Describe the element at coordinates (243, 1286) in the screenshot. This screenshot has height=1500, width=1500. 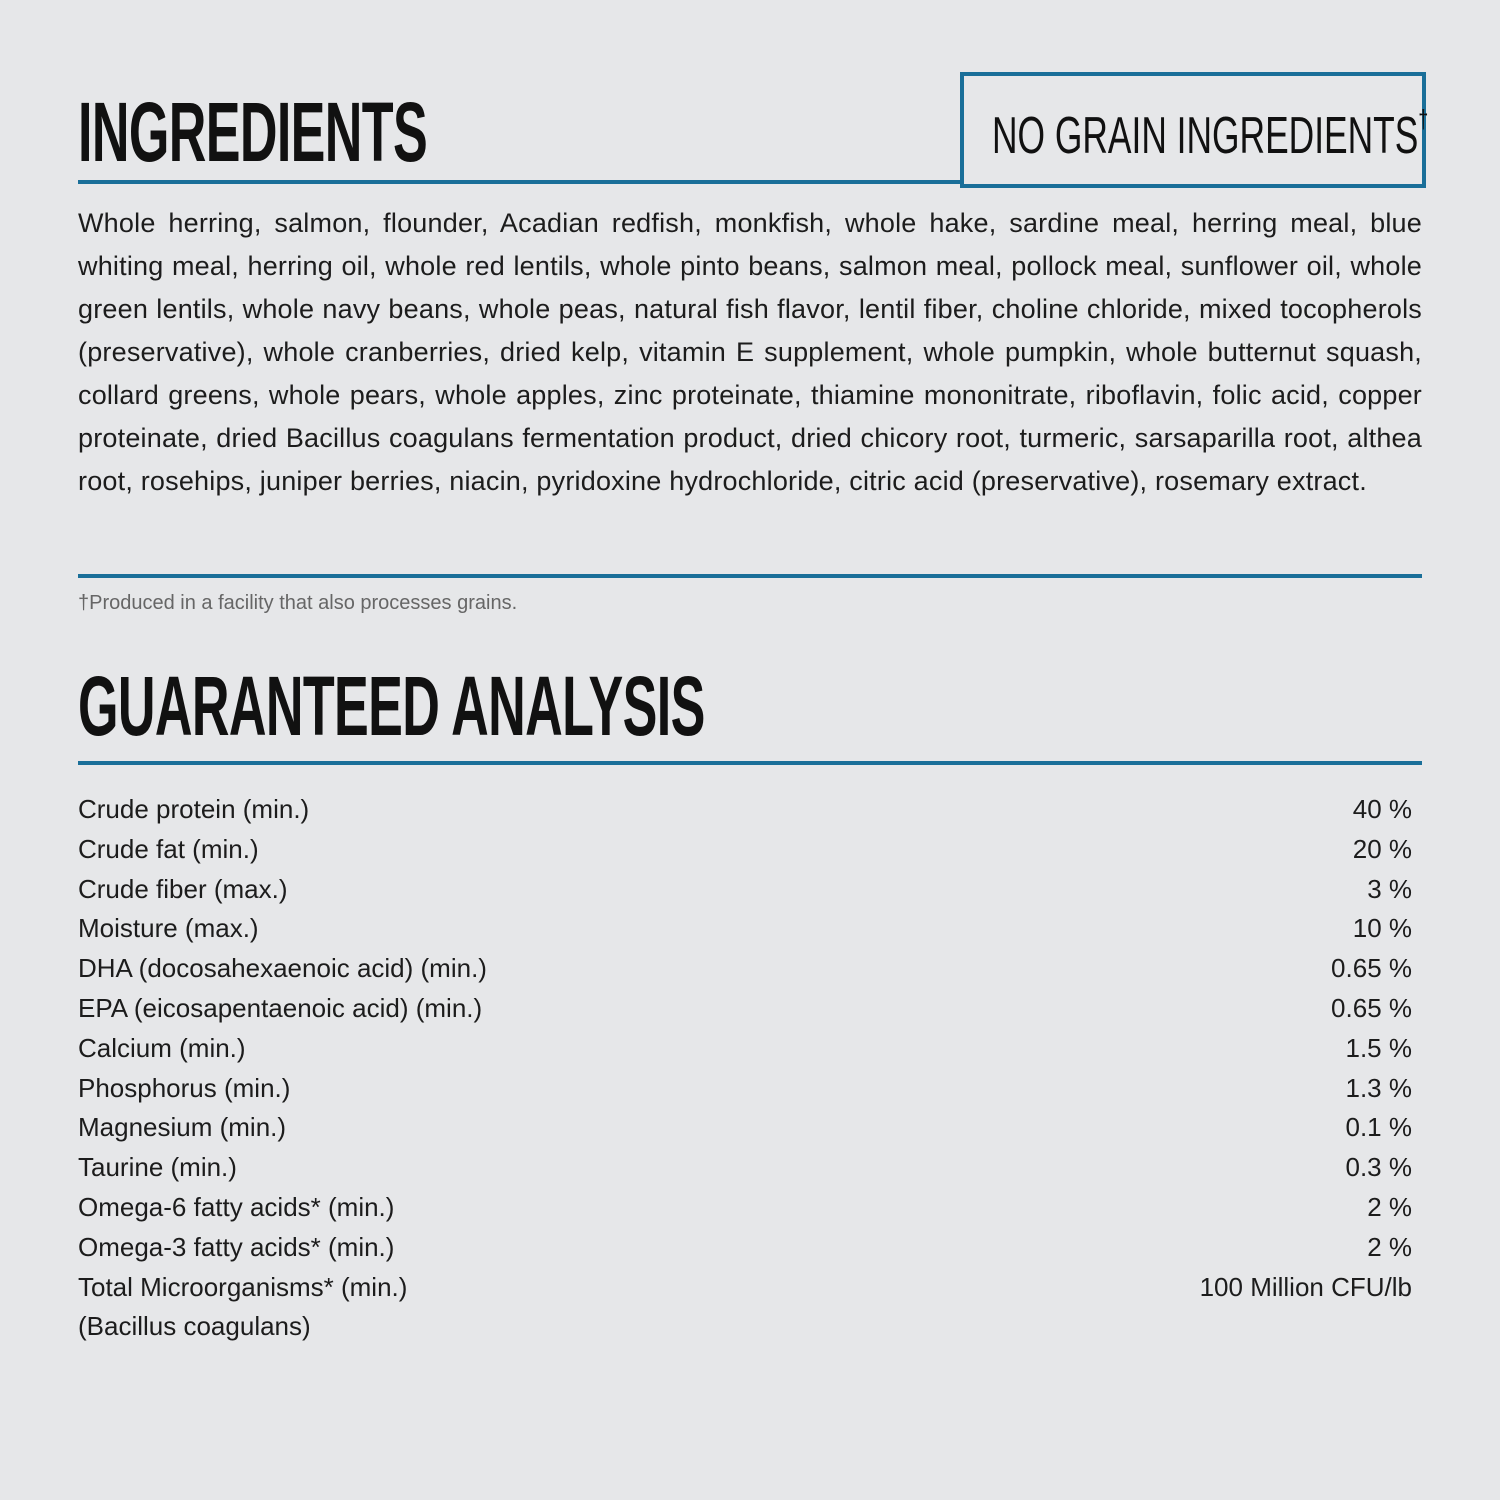
I see `nutrient-label: Total Microorganisms* (min.)` at that location.